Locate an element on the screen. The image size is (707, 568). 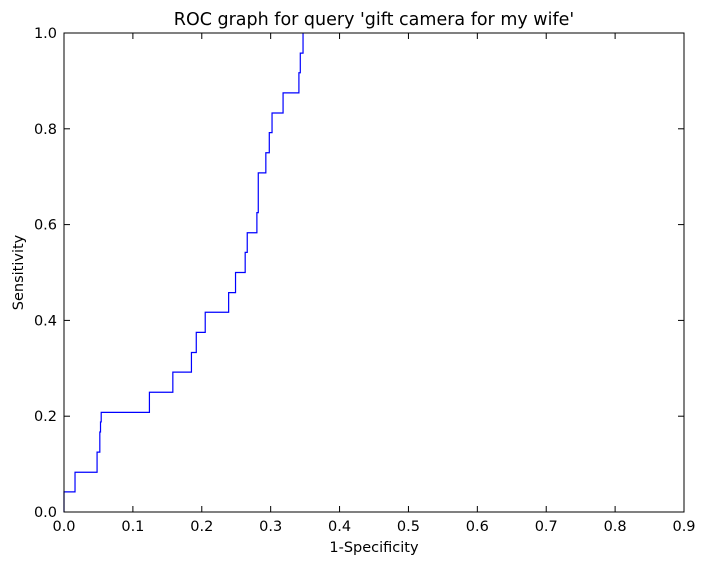
y-tick-label: 0.6 is located at coordinates (45, 226).